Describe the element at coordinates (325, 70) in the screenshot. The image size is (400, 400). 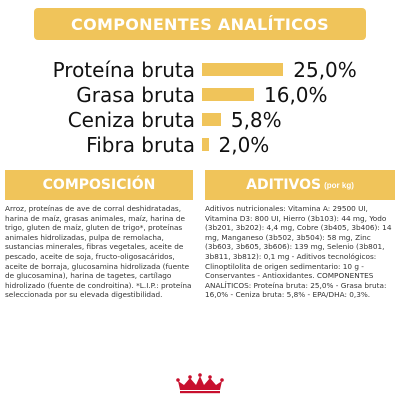
I see `nutrient-value: 25,0%` at that location.